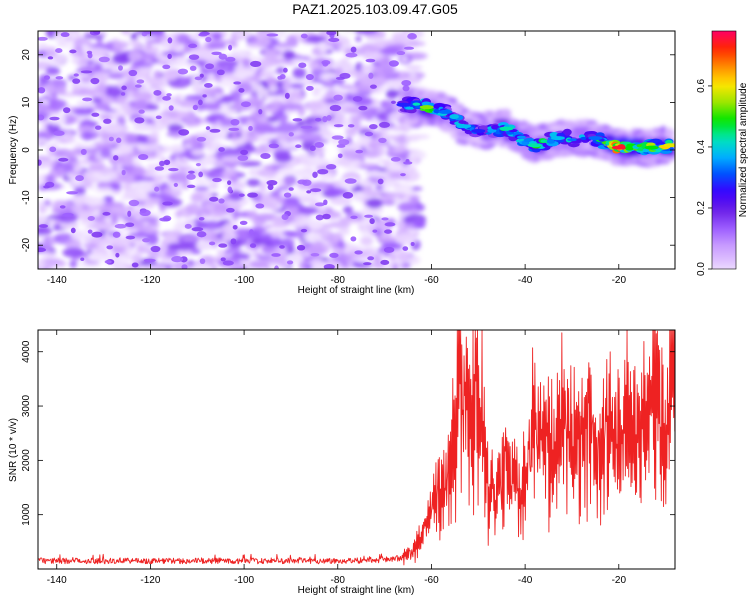 This screenshot has height=600, width=750. Describe the element at coordinates (462, 122) in the screenshot. I see `signal-blob` at that location.